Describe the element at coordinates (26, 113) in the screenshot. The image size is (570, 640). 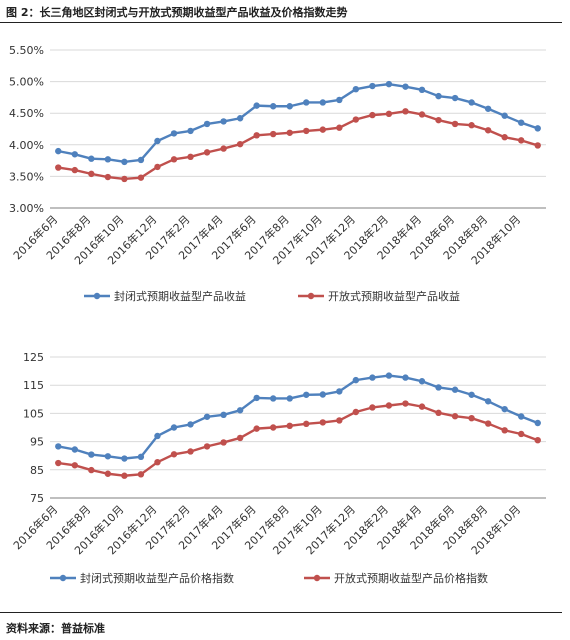
I see `y-tick-label: 4.50%` at that location.